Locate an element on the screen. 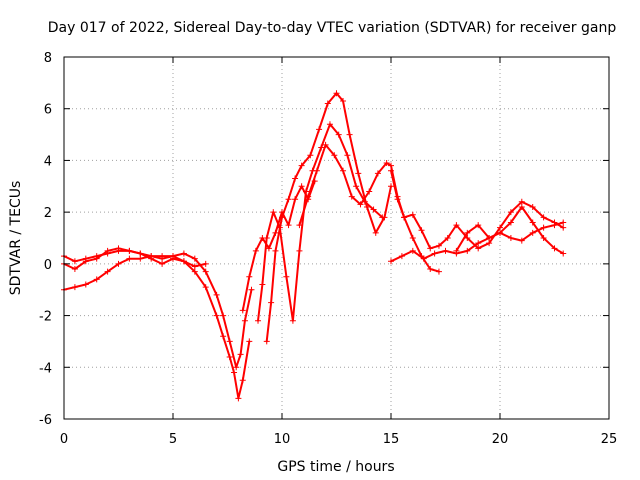 The height and width of the screenshot is (480, 640). y-tick-label: 8 is located at coordinates (48, 58).